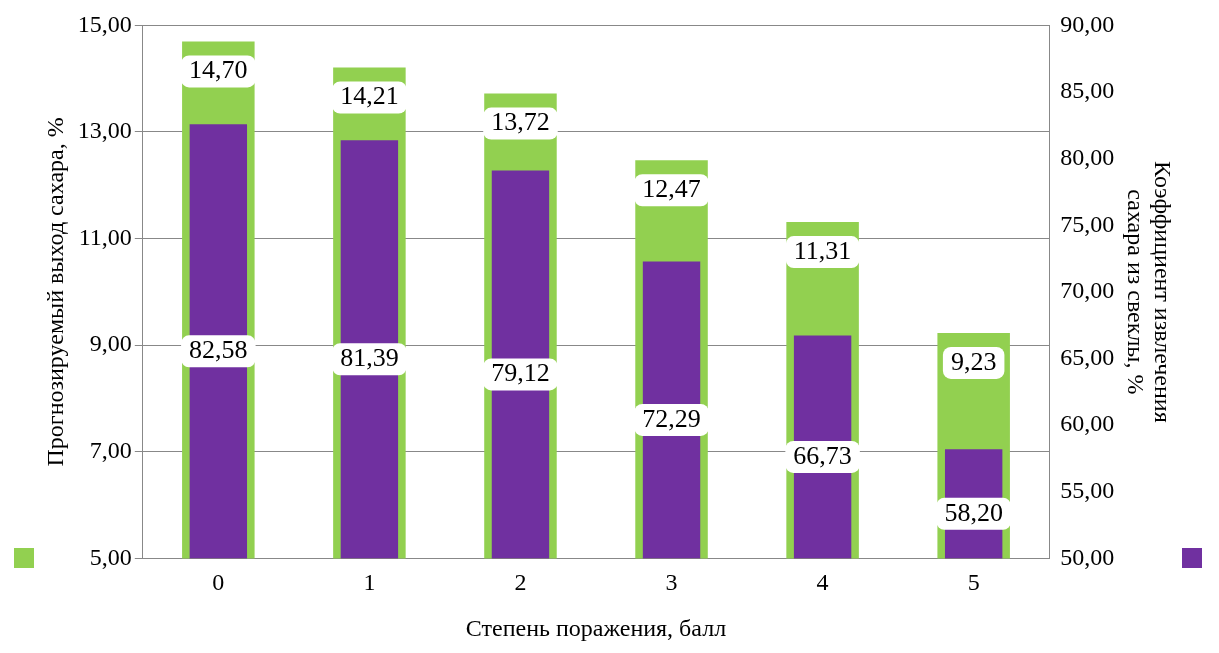 This screenshot has height=653, width=1219. What do you see at coordinates (671, 582) in the screenshot?
I see `x-tick-label: 3` at bounding box center [671, 582].